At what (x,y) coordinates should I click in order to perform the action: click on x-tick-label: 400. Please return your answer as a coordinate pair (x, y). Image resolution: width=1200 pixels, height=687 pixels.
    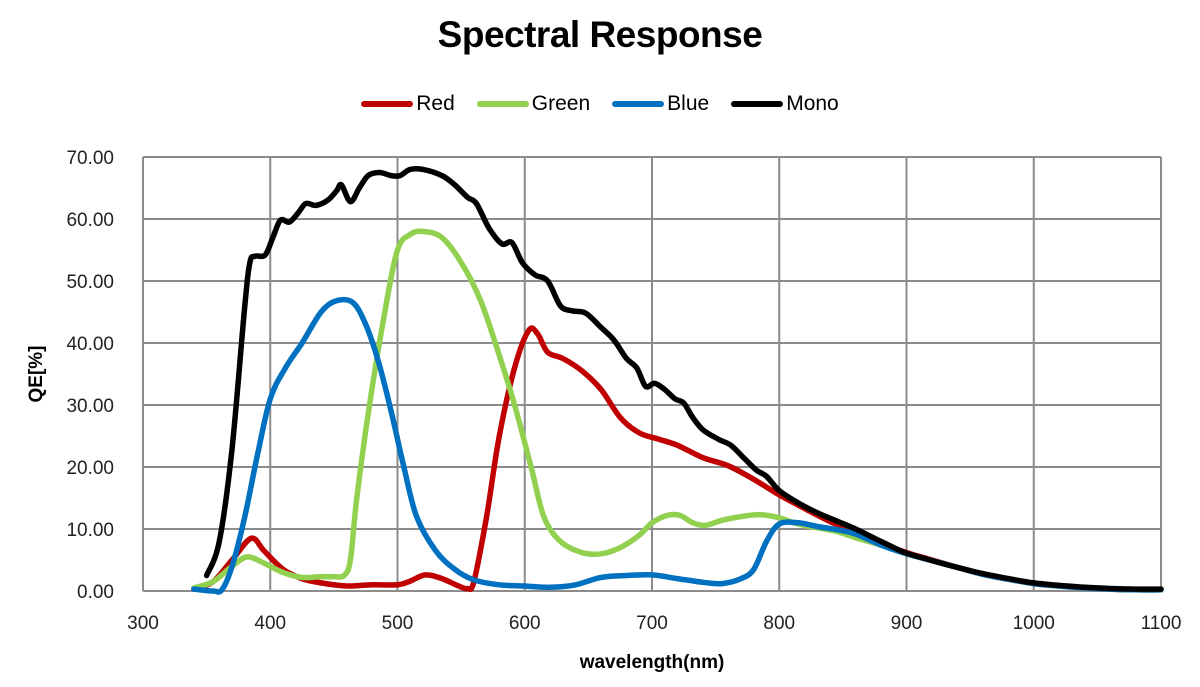
    Looking at the image, I should click on (270, 623).